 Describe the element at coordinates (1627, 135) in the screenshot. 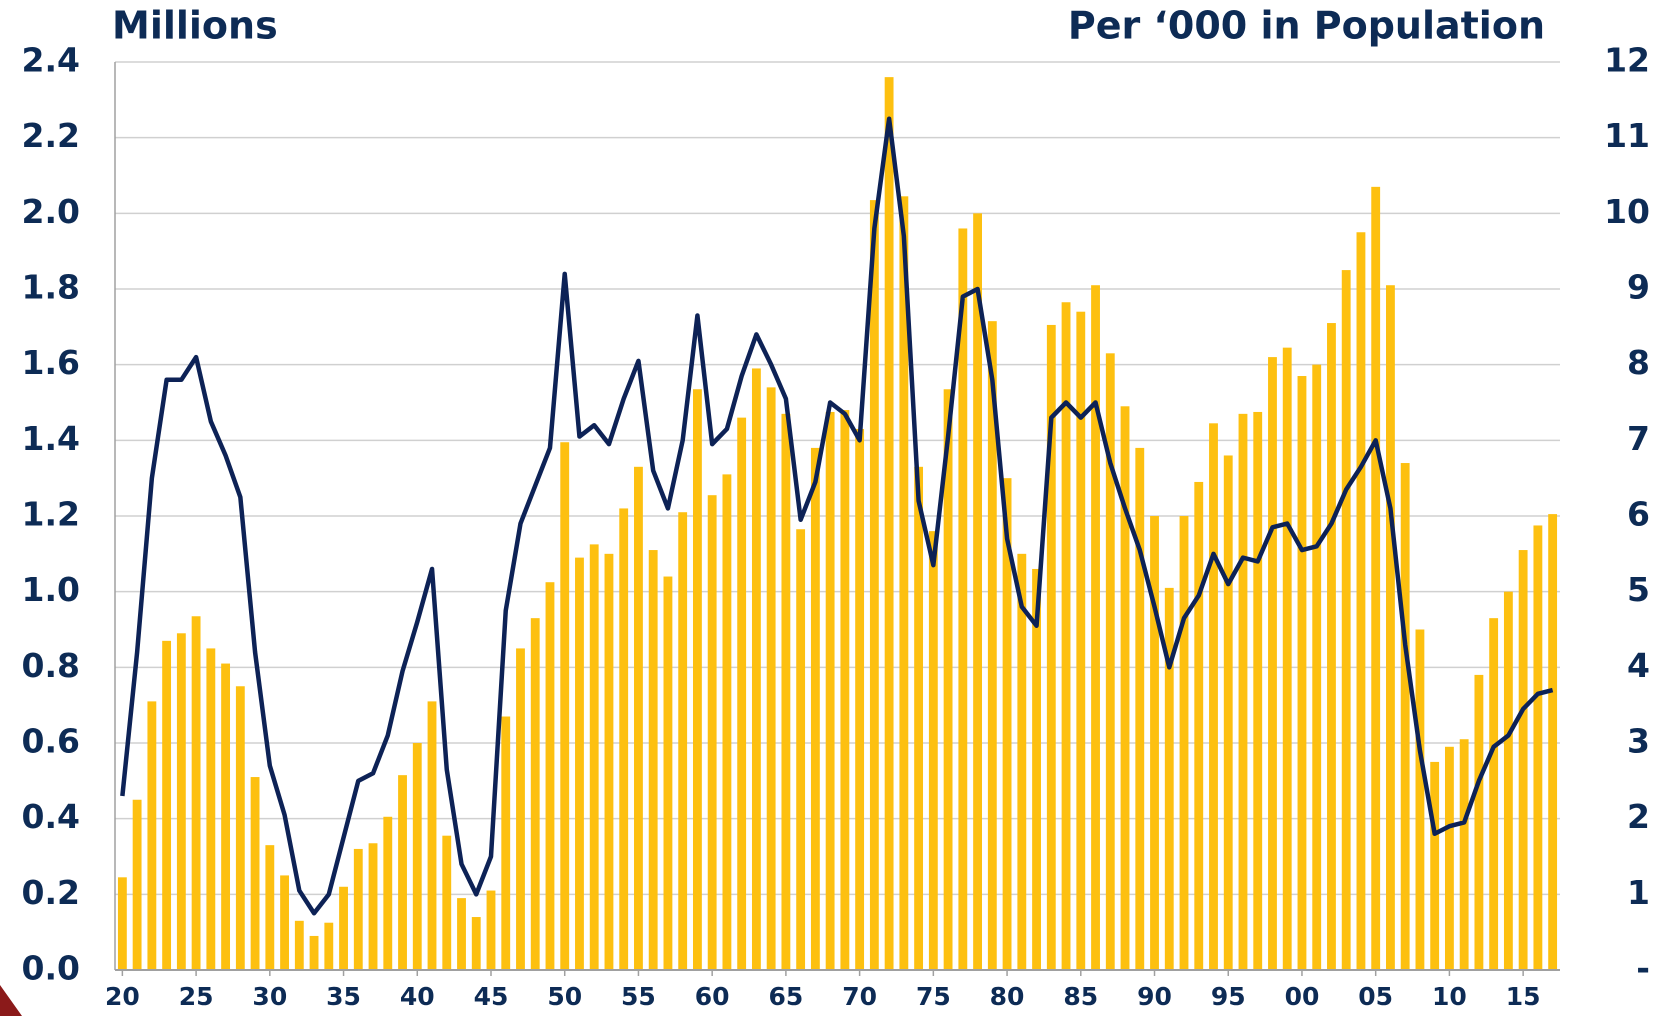

I see `y2-tick-label: 11` at that location.